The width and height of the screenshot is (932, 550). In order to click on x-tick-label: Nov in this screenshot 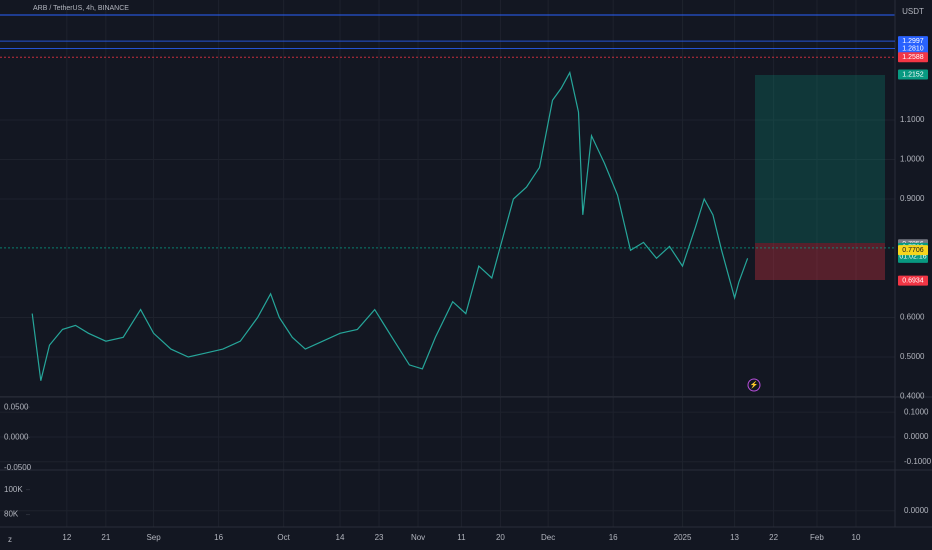, I will do `click(418, 537)`.